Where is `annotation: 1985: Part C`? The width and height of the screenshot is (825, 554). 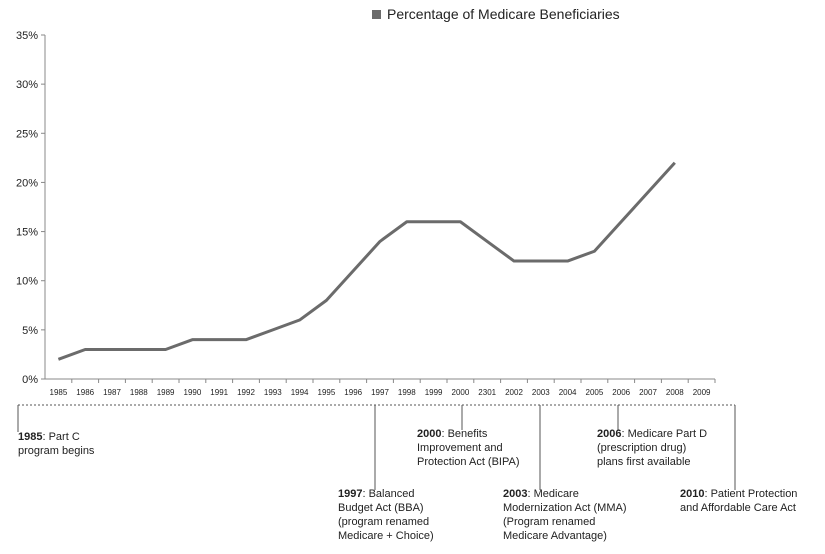 annotation: 1985: Part C is located at coordinates (49, 437).